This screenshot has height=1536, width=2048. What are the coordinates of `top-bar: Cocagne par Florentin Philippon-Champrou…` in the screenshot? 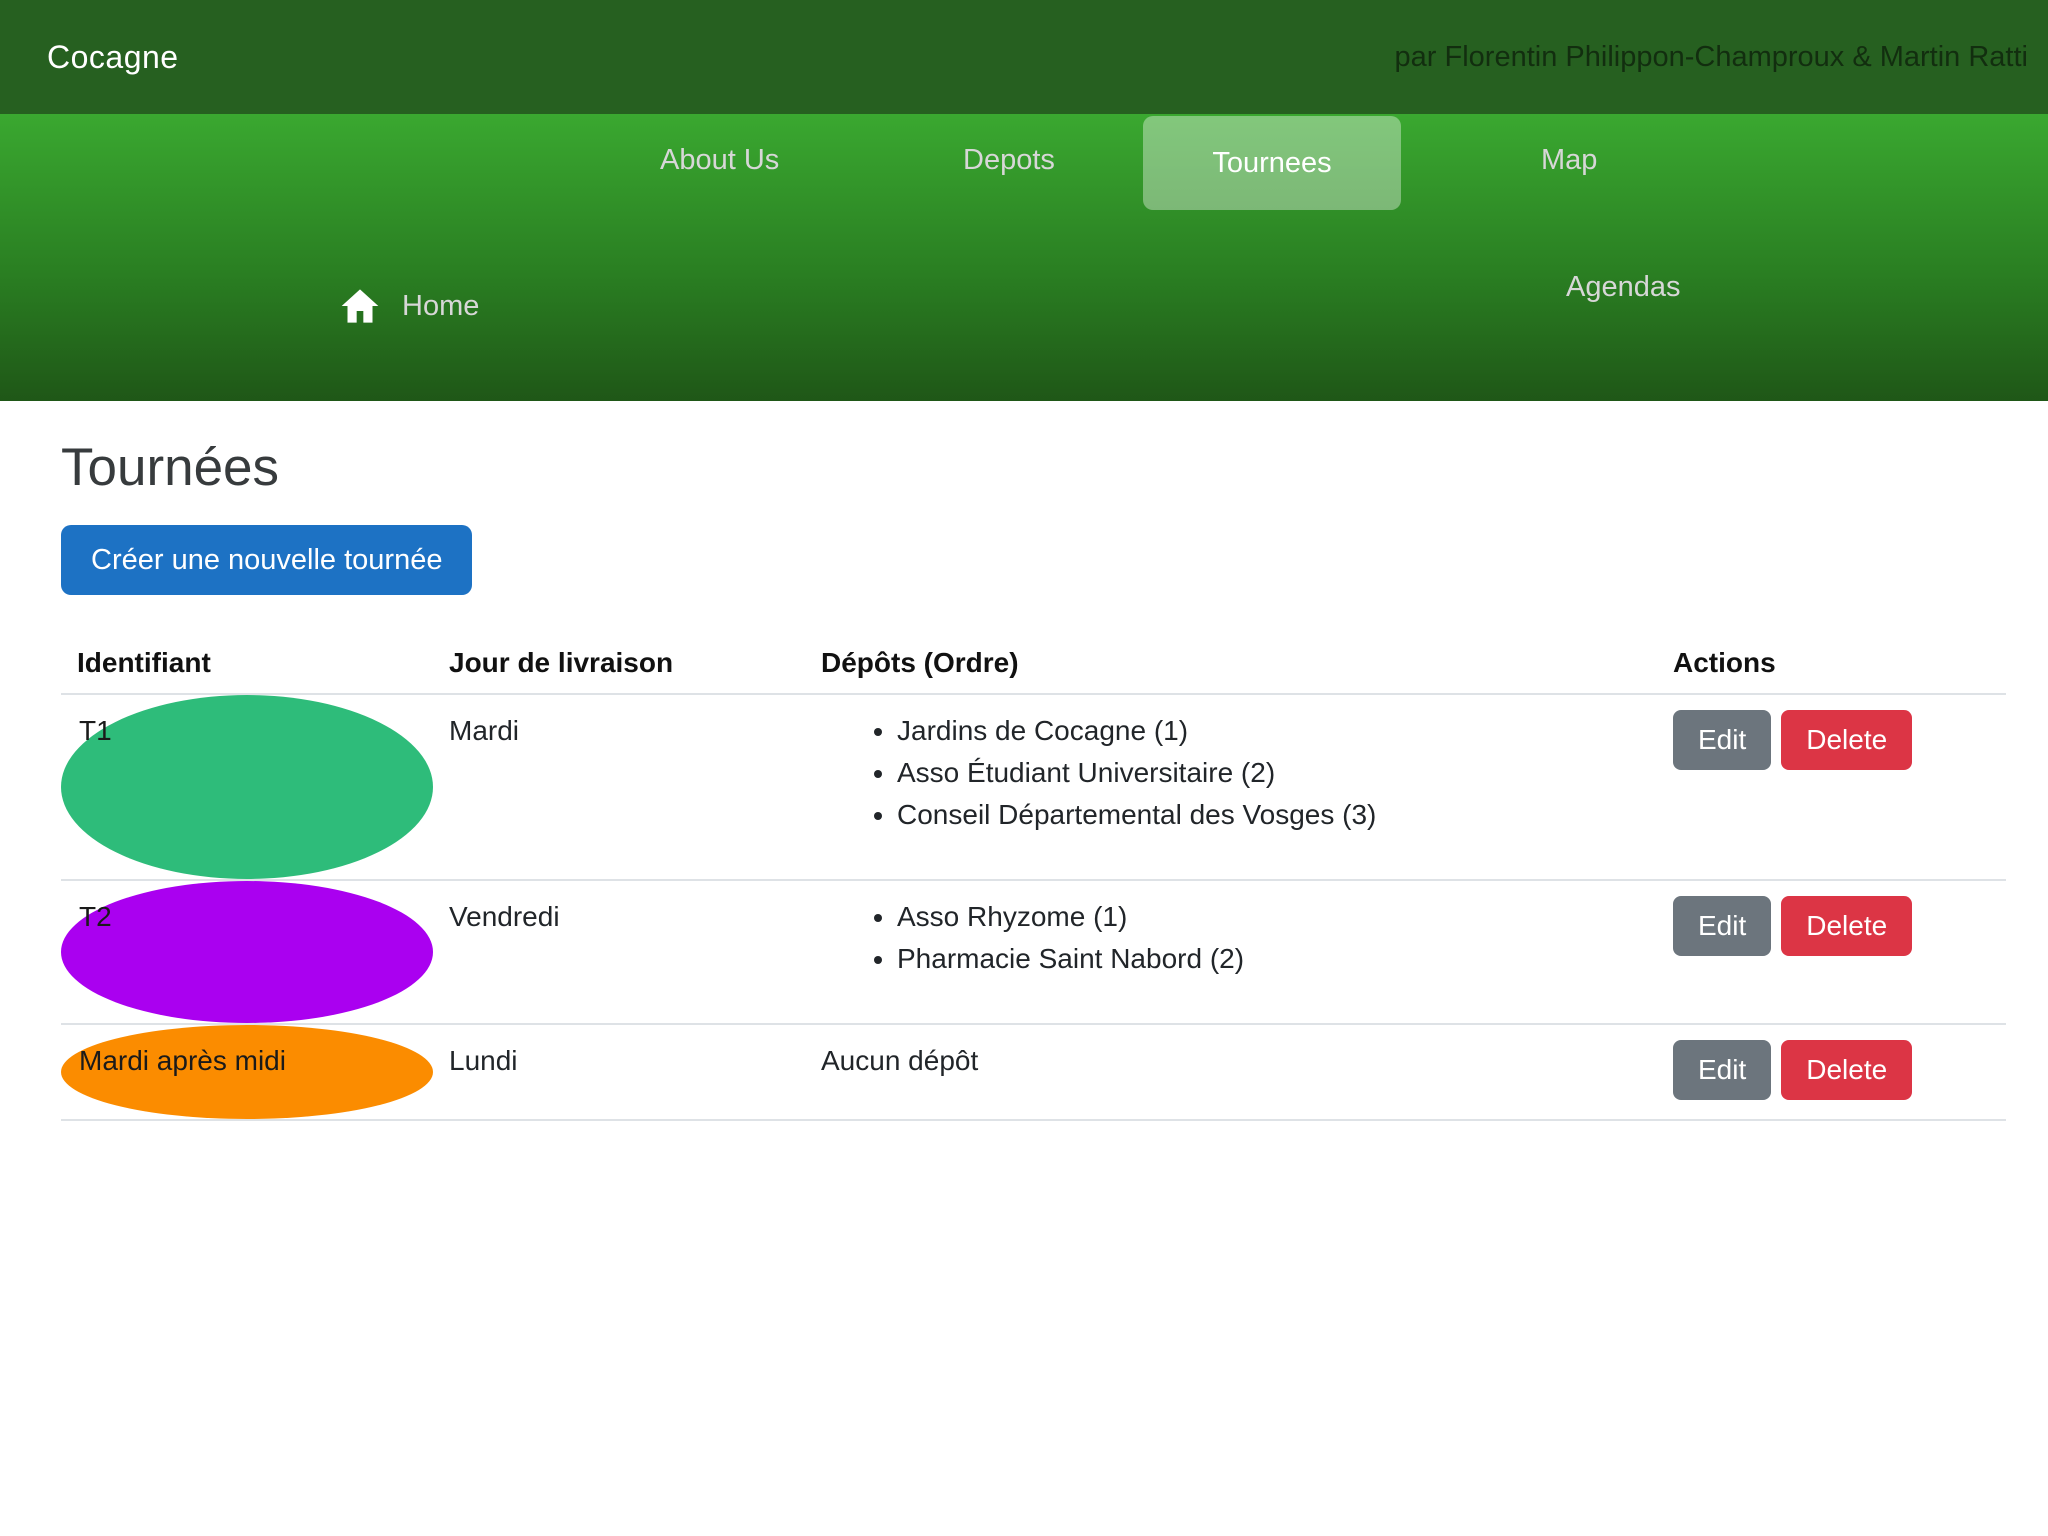 It's located at (1024, 57).